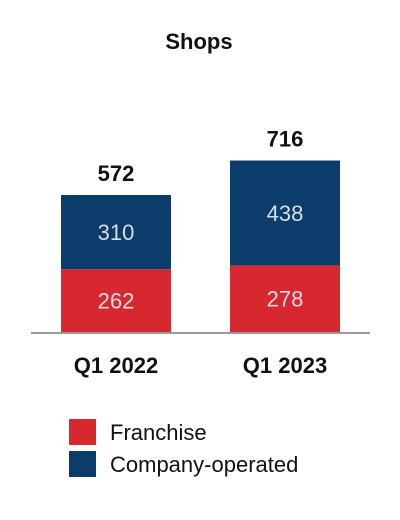  I want to click on data-label-franchise-2: 278, so click(285, 299).